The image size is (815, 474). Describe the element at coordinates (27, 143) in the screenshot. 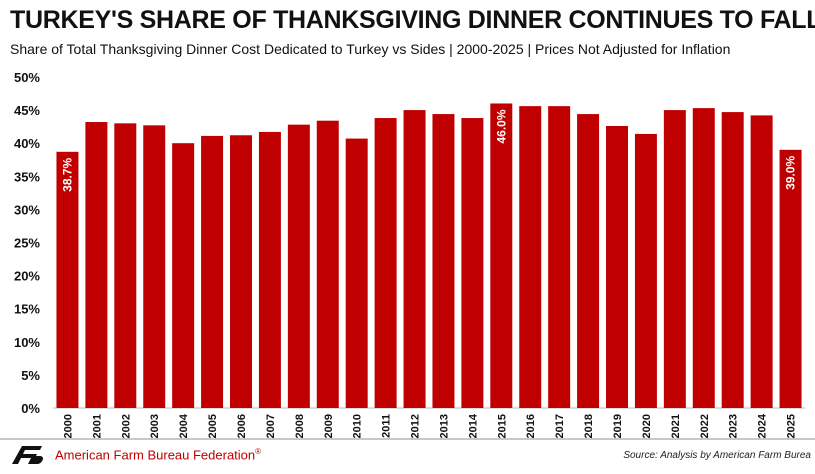

I see `y-tick-label: 40%` at that location.